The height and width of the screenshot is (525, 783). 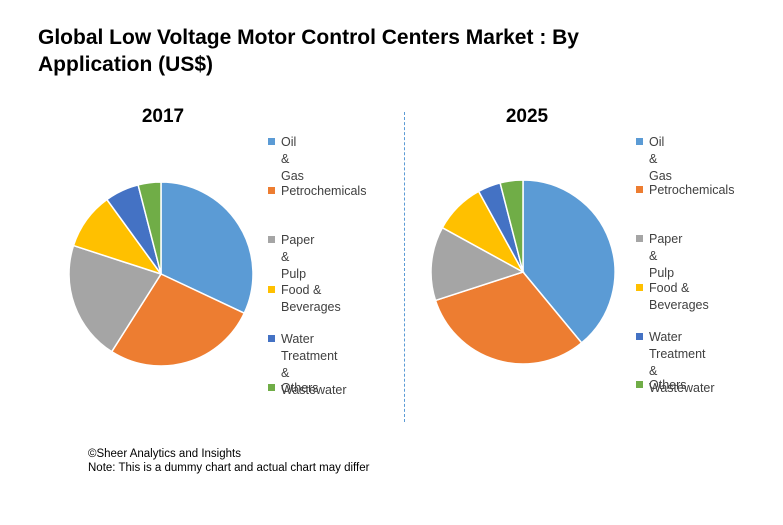 I want to click on legend-2017-swatch-petrochemicals, so click(x=271, y=190).